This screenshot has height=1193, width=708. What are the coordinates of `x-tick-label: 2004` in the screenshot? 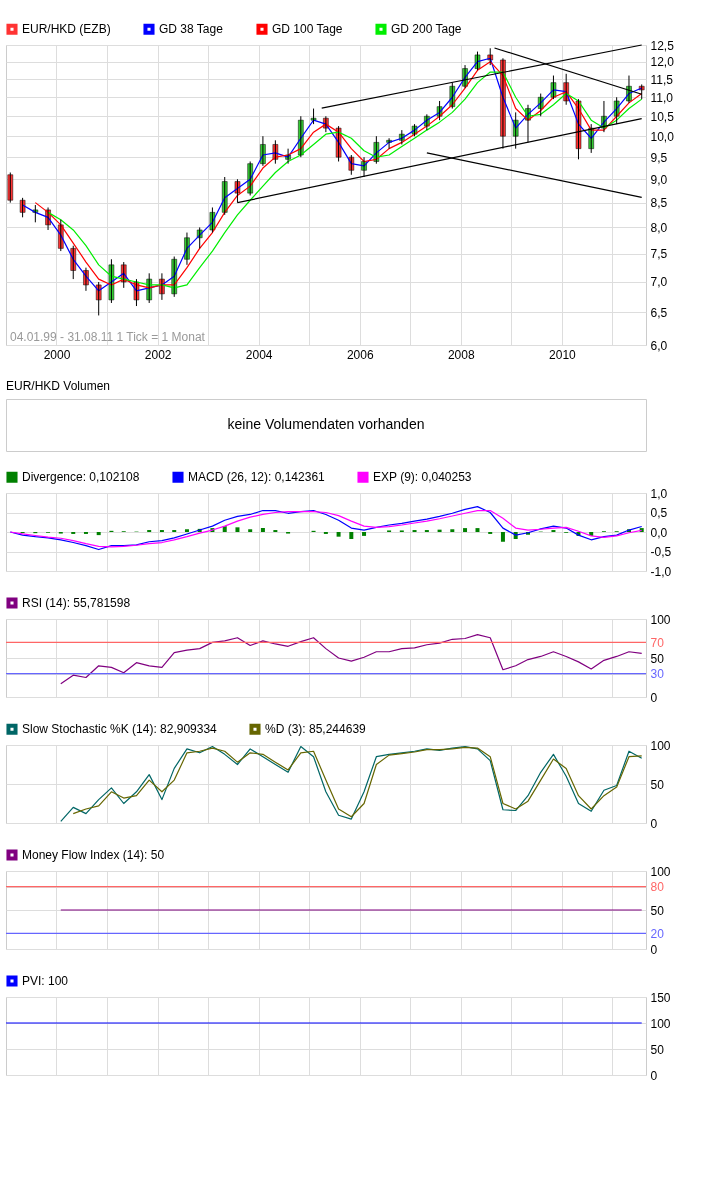 It's located at (259, 354).